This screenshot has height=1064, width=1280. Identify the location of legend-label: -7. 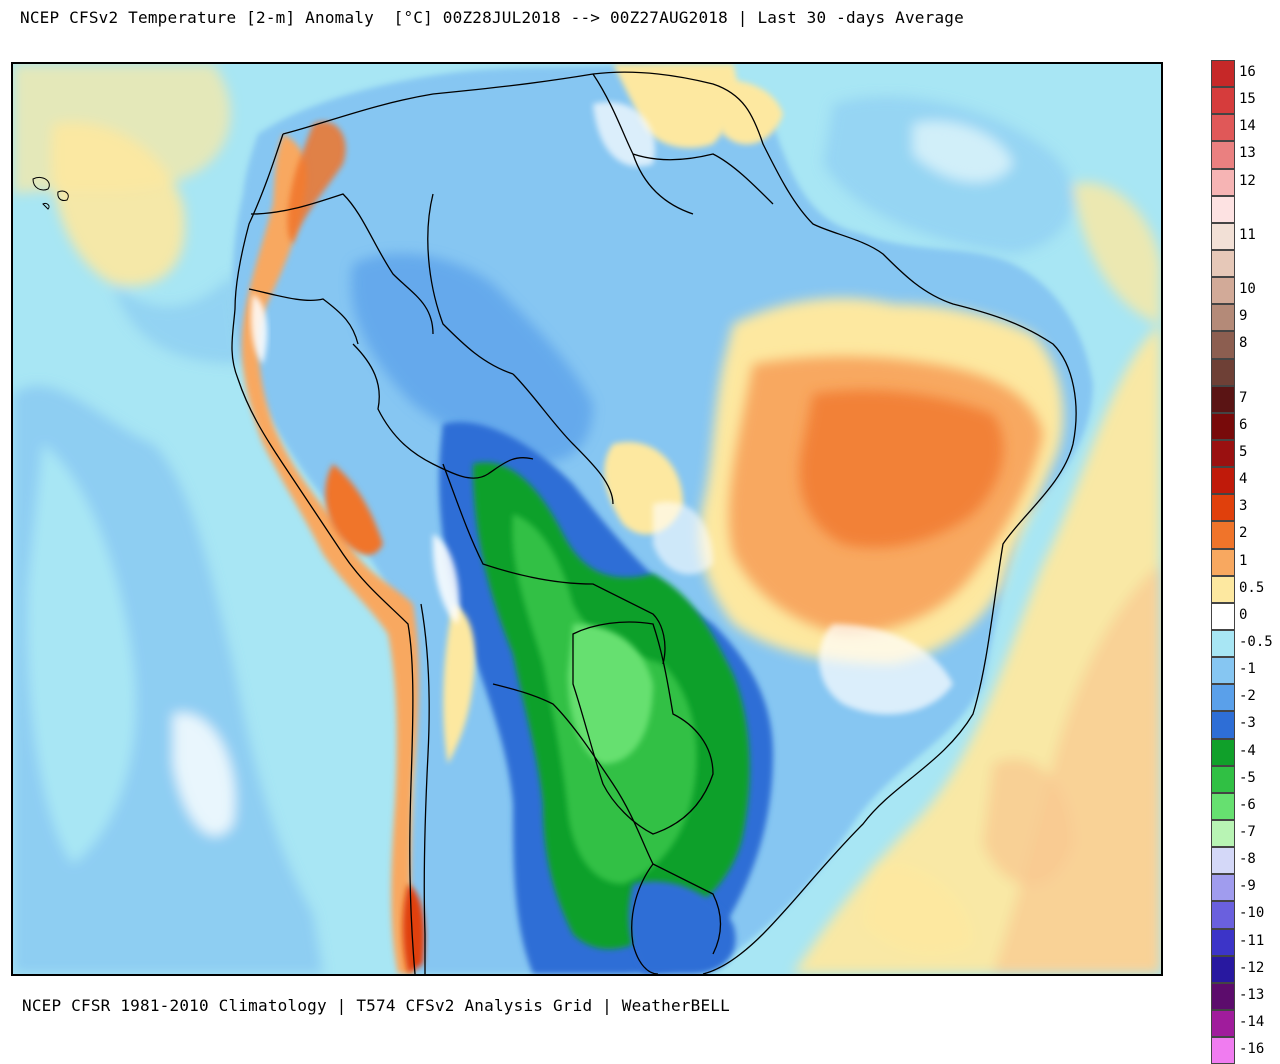
(1247, 831).